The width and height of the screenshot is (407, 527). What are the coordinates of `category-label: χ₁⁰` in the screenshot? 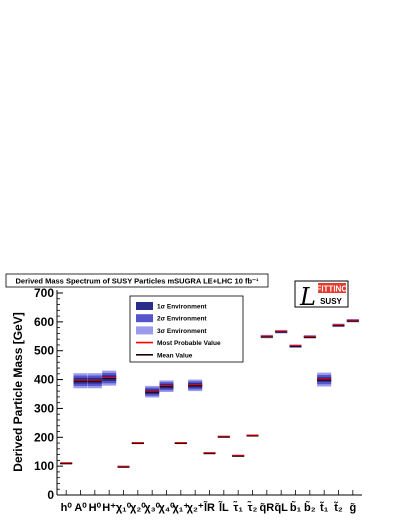 It's located at (124, 508).